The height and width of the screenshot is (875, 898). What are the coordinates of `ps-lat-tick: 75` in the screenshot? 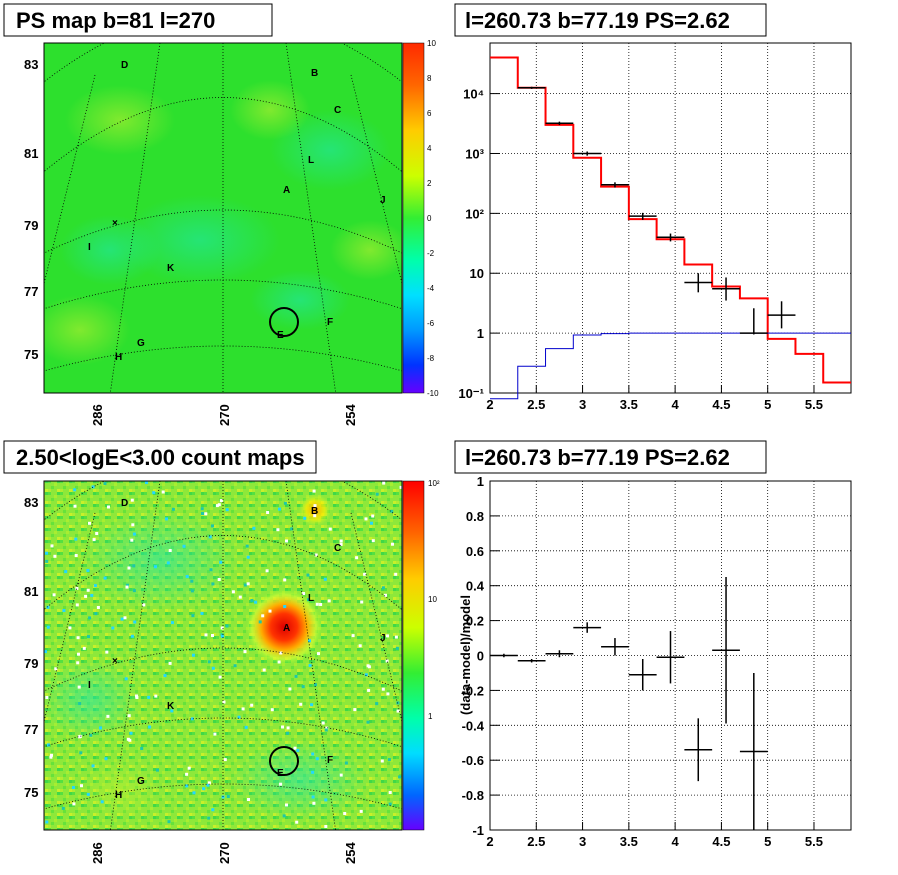 It's located at (31, 354).